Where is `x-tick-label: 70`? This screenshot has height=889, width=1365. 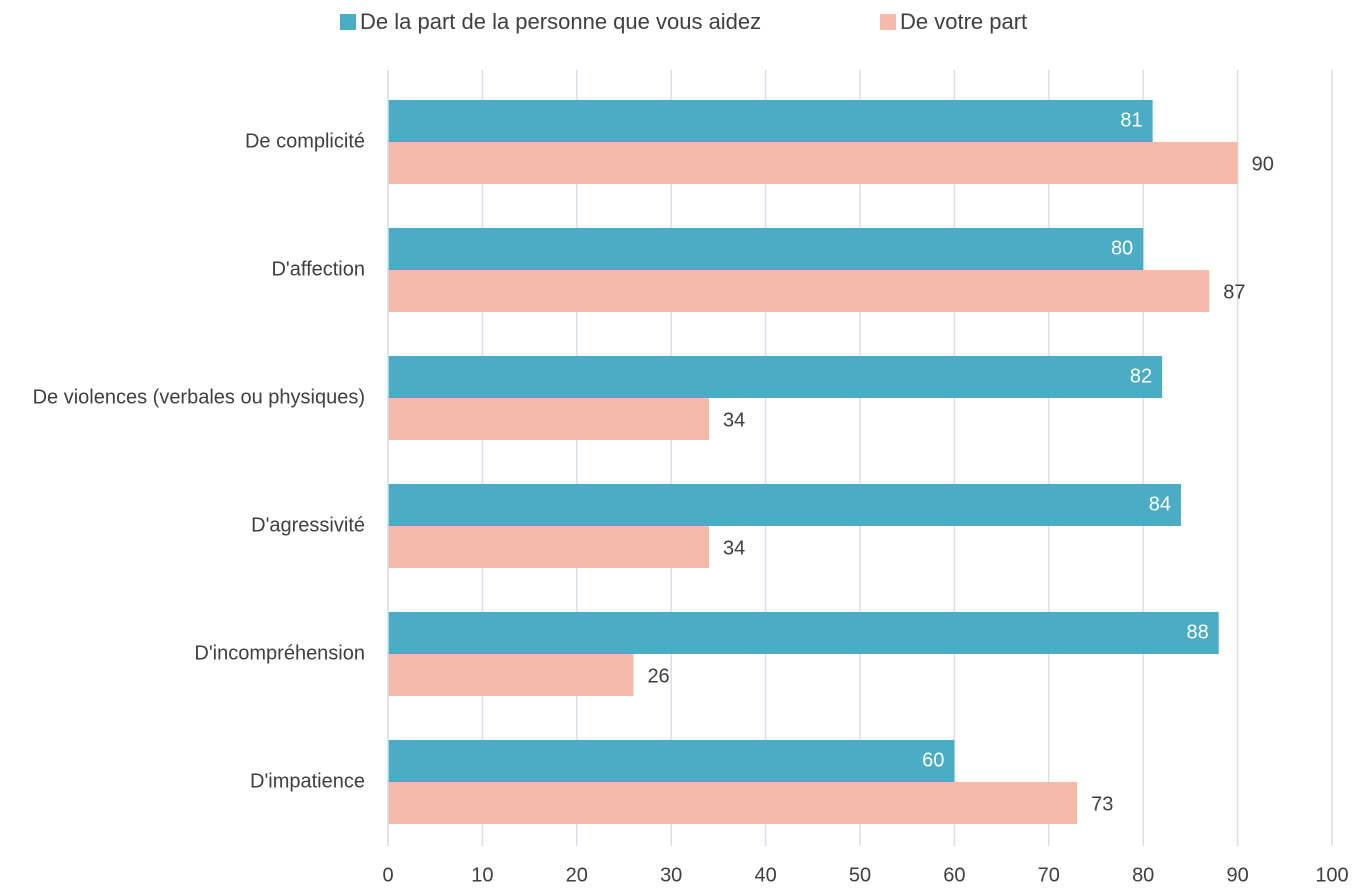
x-tick-label: 70 is located at coordinates (1049, 875).